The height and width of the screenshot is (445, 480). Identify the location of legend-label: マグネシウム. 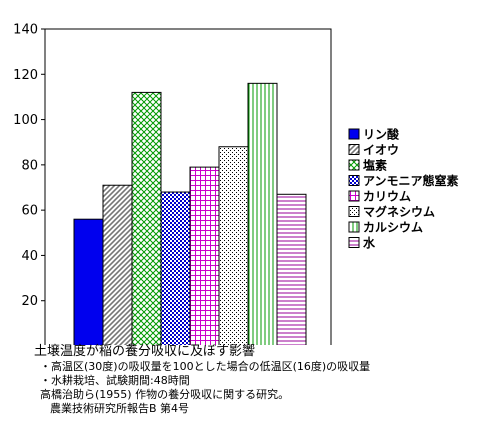
(399, 211).